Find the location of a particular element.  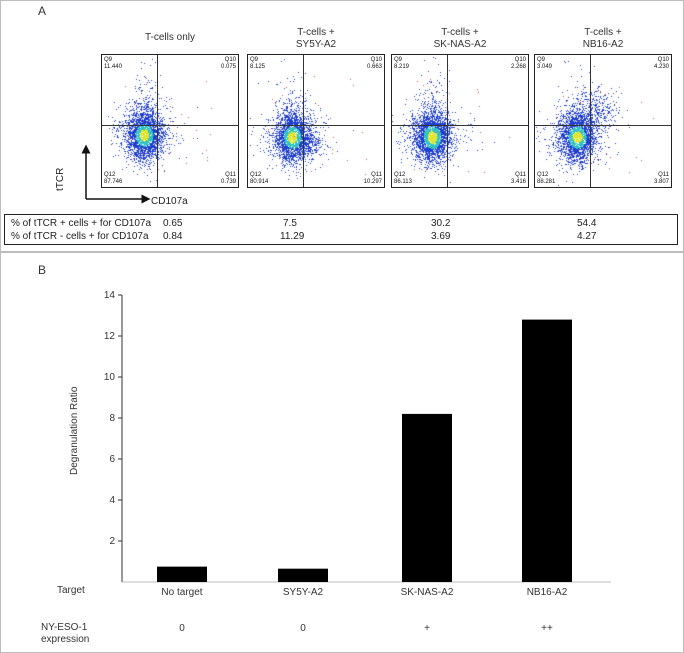

flow-plot-4: Q9 3.049 Q10 4.230 Q12 88.281 Q11 3.807 is located at coordinates (603, 121).